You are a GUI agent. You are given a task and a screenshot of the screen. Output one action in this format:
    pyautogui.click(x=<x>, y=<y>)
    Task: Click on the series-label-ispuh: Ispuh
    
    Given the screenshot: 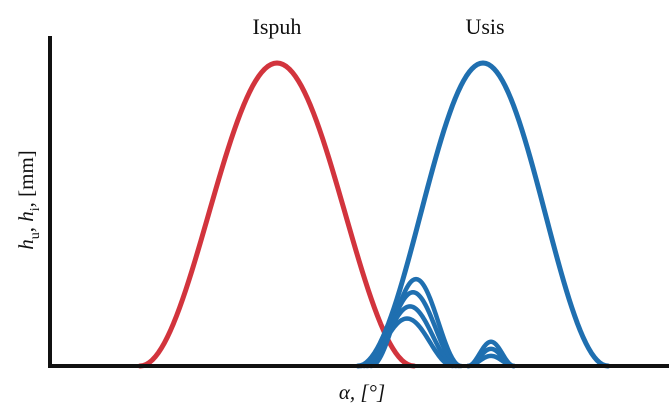 What is the action you would take?
    pyautogui.click(x=277, y=26)
    